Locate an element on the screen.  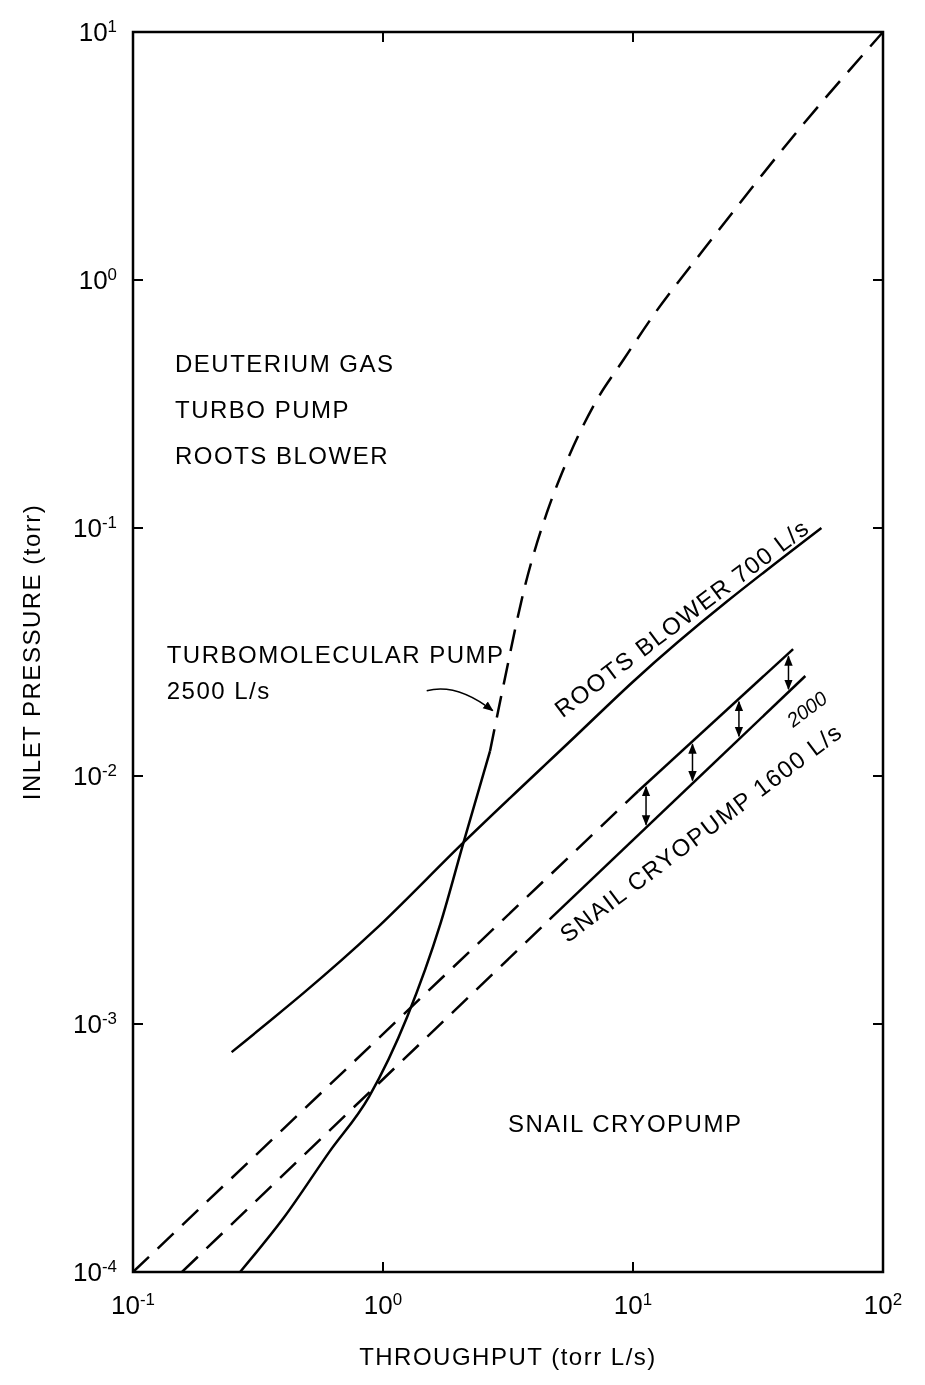
annotation: TURBO PUMP is located at coordinates (263, 409).